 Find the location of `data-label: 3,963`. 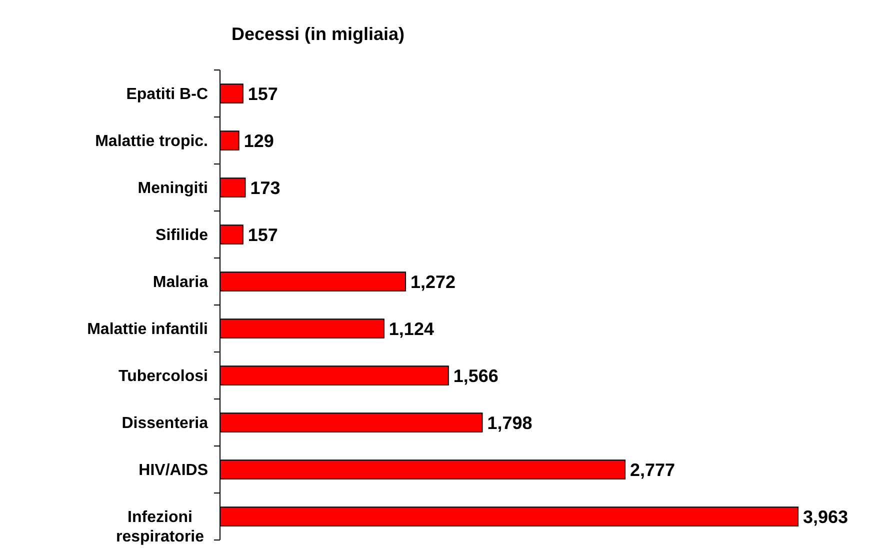

data-label: 3,963 is located at coordinates (825, 516).